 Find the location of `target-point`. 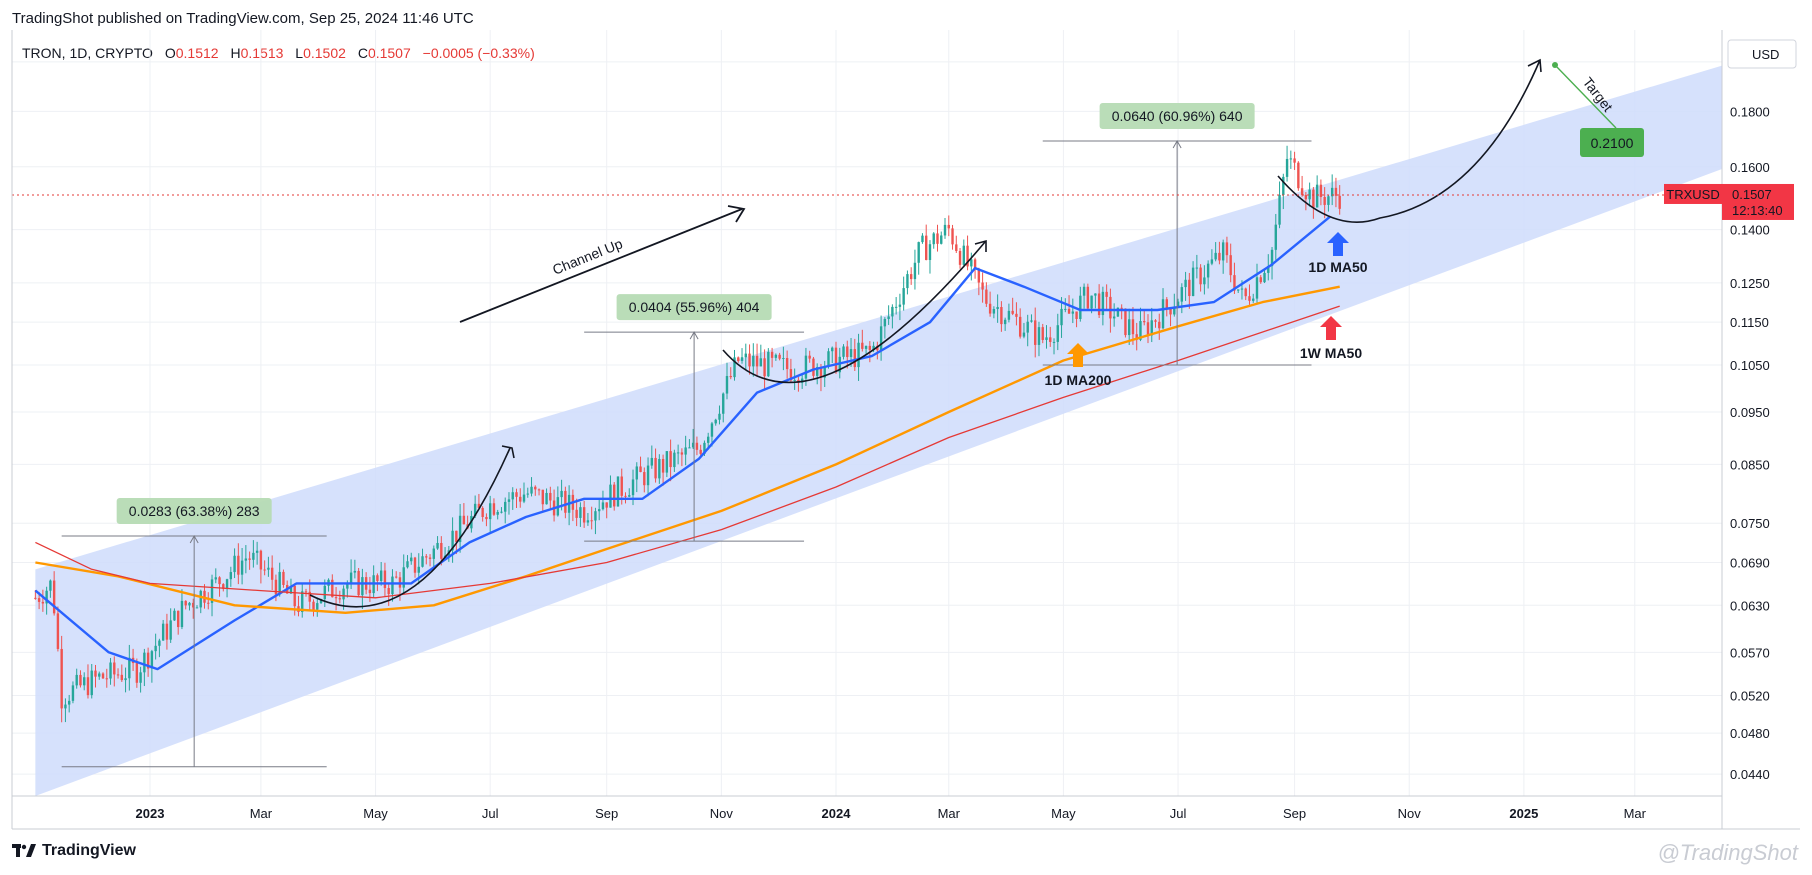

target-point is located at coordinates (1555, 65).